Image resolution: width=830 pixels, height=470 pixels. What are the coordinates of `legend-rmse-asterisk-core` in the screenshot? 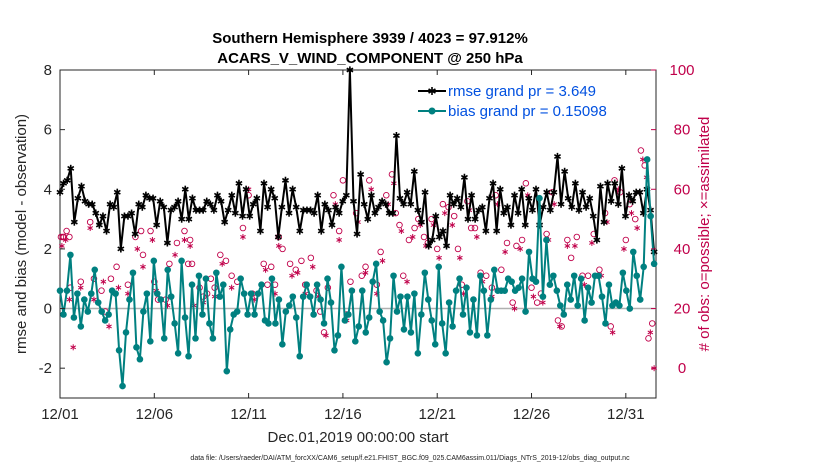 It's located at (432, 91).